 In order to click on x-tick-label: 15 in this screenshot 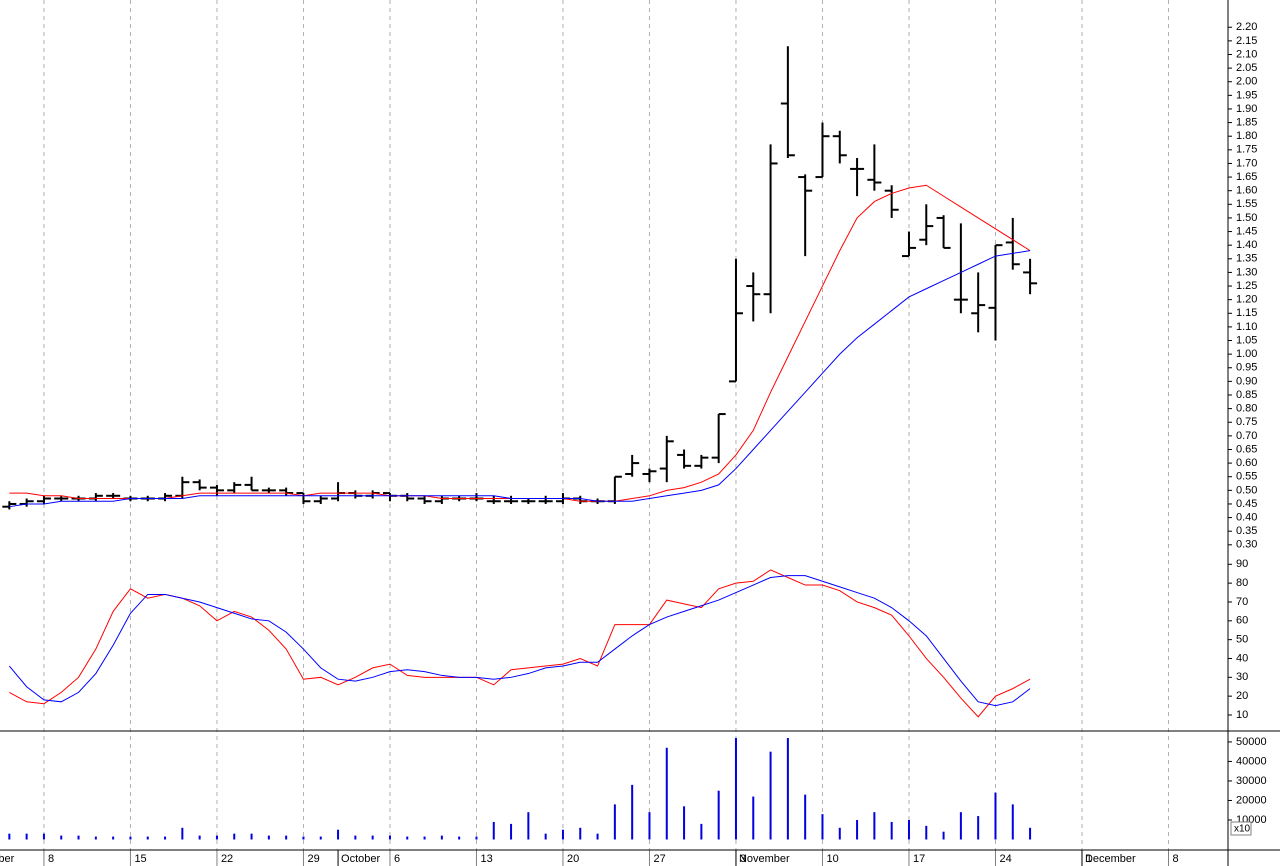, I will do `click(140, 859)`.